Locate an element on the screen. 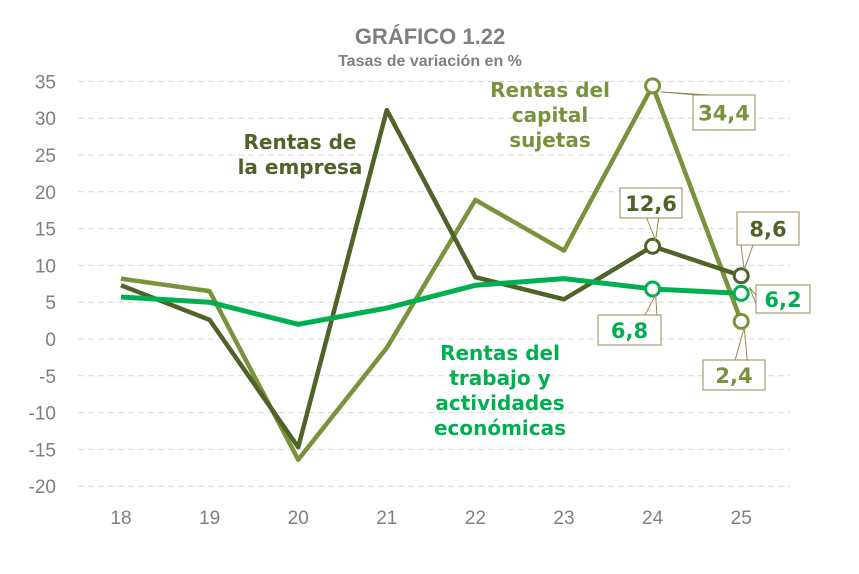 This screenshot has height=574, width=859. x-tick-label: 25 is located at coordinates (741, 518).